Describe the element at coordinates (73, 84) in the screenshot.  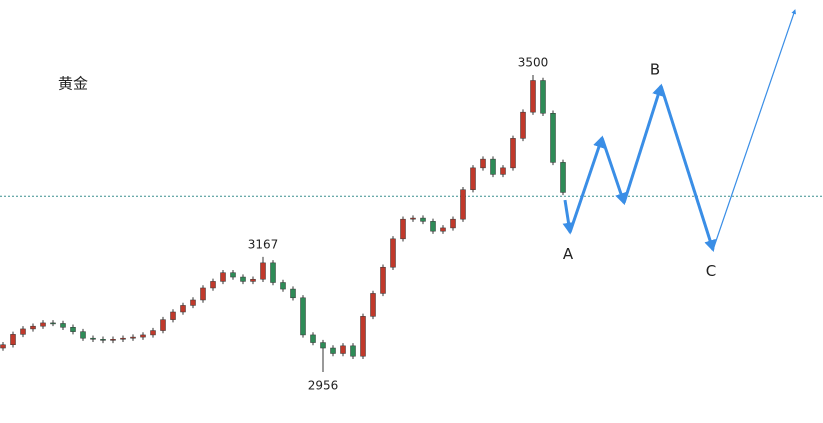
I see `chart-title: 黄金` at that location.